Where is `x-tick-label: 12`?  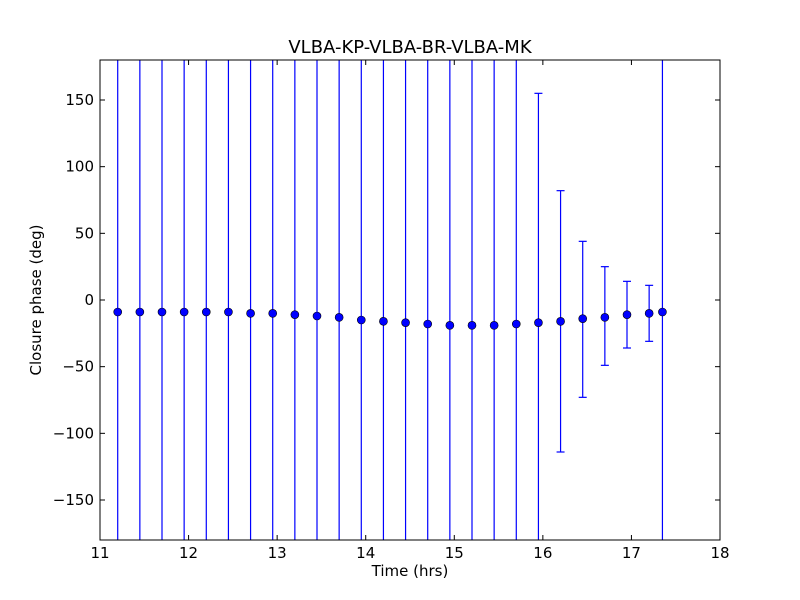 x-tick-label: 12 is located at coordinates (188, 553).